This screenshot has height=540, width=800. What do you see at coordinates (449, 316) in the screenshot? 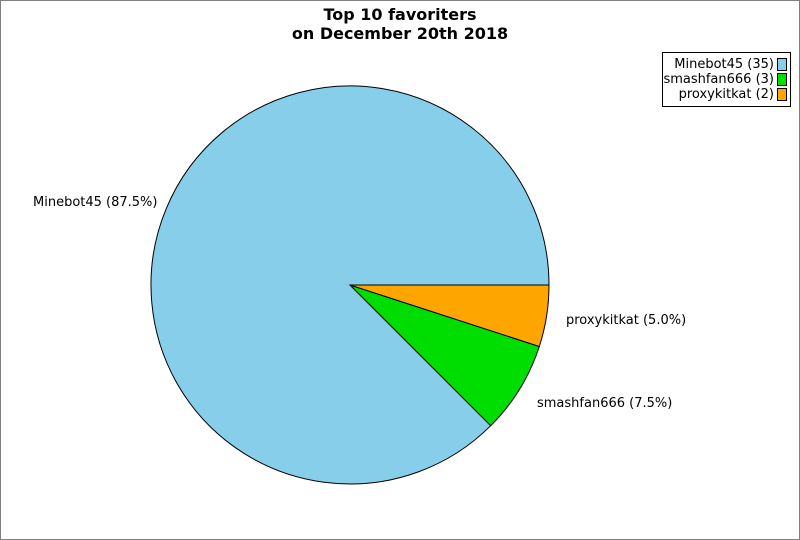
I see `pie-slice-proxykitkat` at bounding box center [449, 316].